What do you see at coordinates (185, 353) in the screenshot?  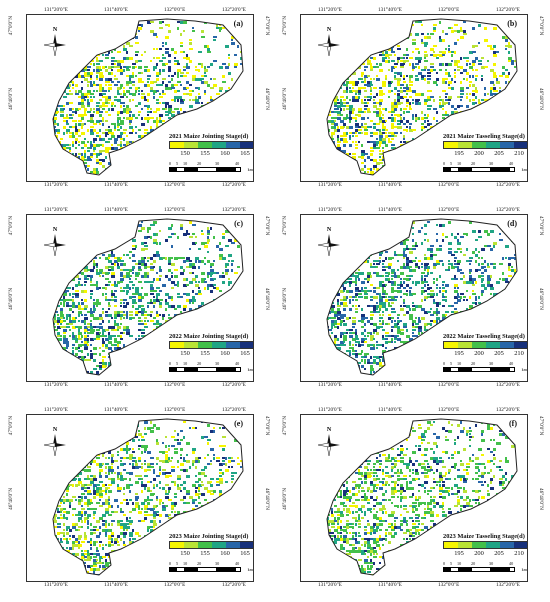 I see `legend-tick-label: 150` at bounding box center [185, 353].